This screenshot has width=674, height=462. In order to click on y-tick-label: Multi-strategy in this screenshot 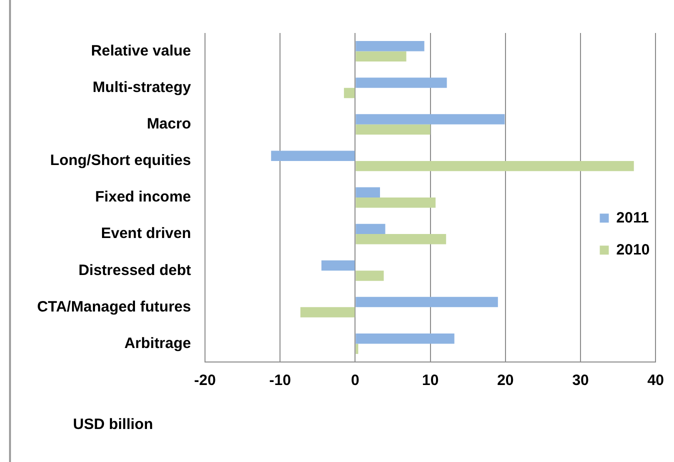, I will do `click(142, 87)`.